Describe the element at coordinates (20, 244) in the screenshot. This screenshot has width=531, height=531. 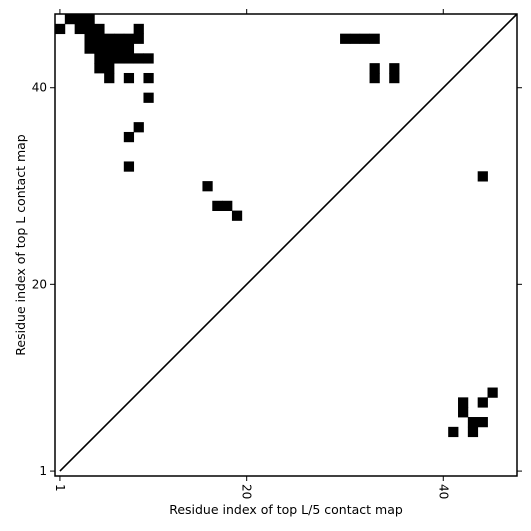
I see `y-axis-label: Residue index of top L contact map` at that location.